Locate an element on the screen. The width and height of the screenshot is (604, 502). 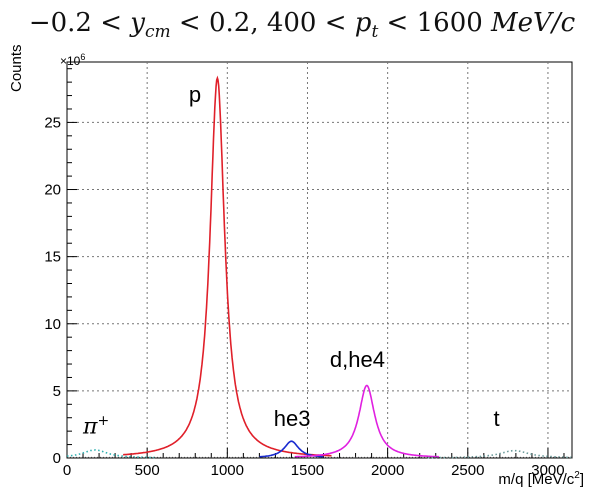
x-tick-label-1: 500 is located at coordinates (147, 470).